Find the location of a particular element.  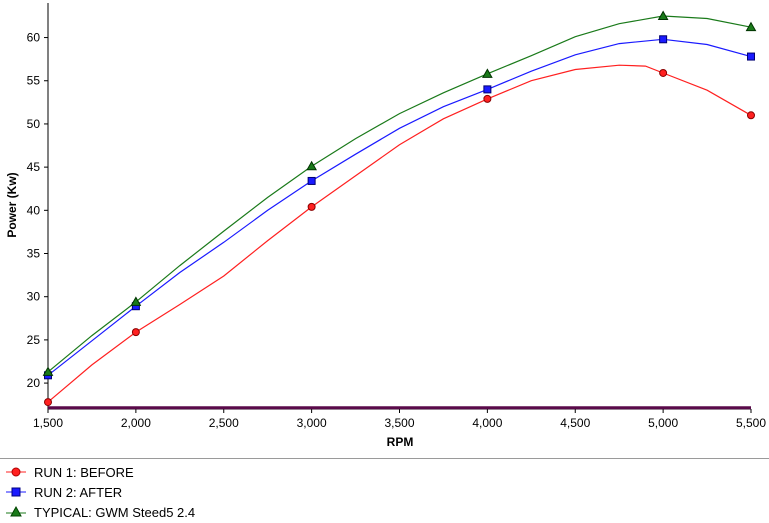

blue-square-icon is located at coordinates (16, 492).